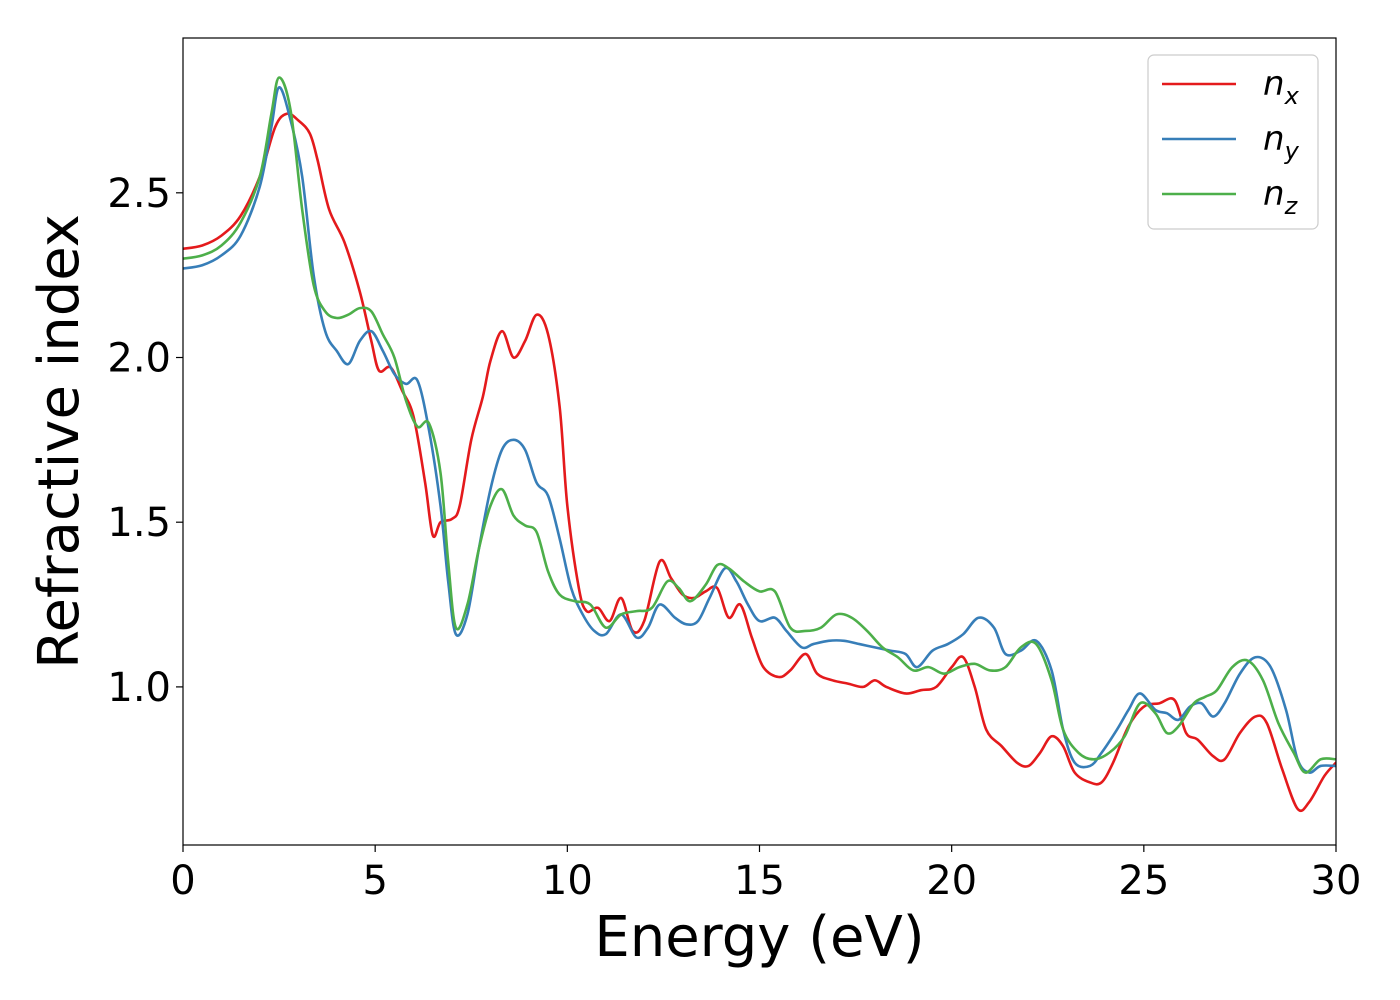  I want to click on x-axis-ticks: 0 5 10 15 20 25 30, so click(765, 874).